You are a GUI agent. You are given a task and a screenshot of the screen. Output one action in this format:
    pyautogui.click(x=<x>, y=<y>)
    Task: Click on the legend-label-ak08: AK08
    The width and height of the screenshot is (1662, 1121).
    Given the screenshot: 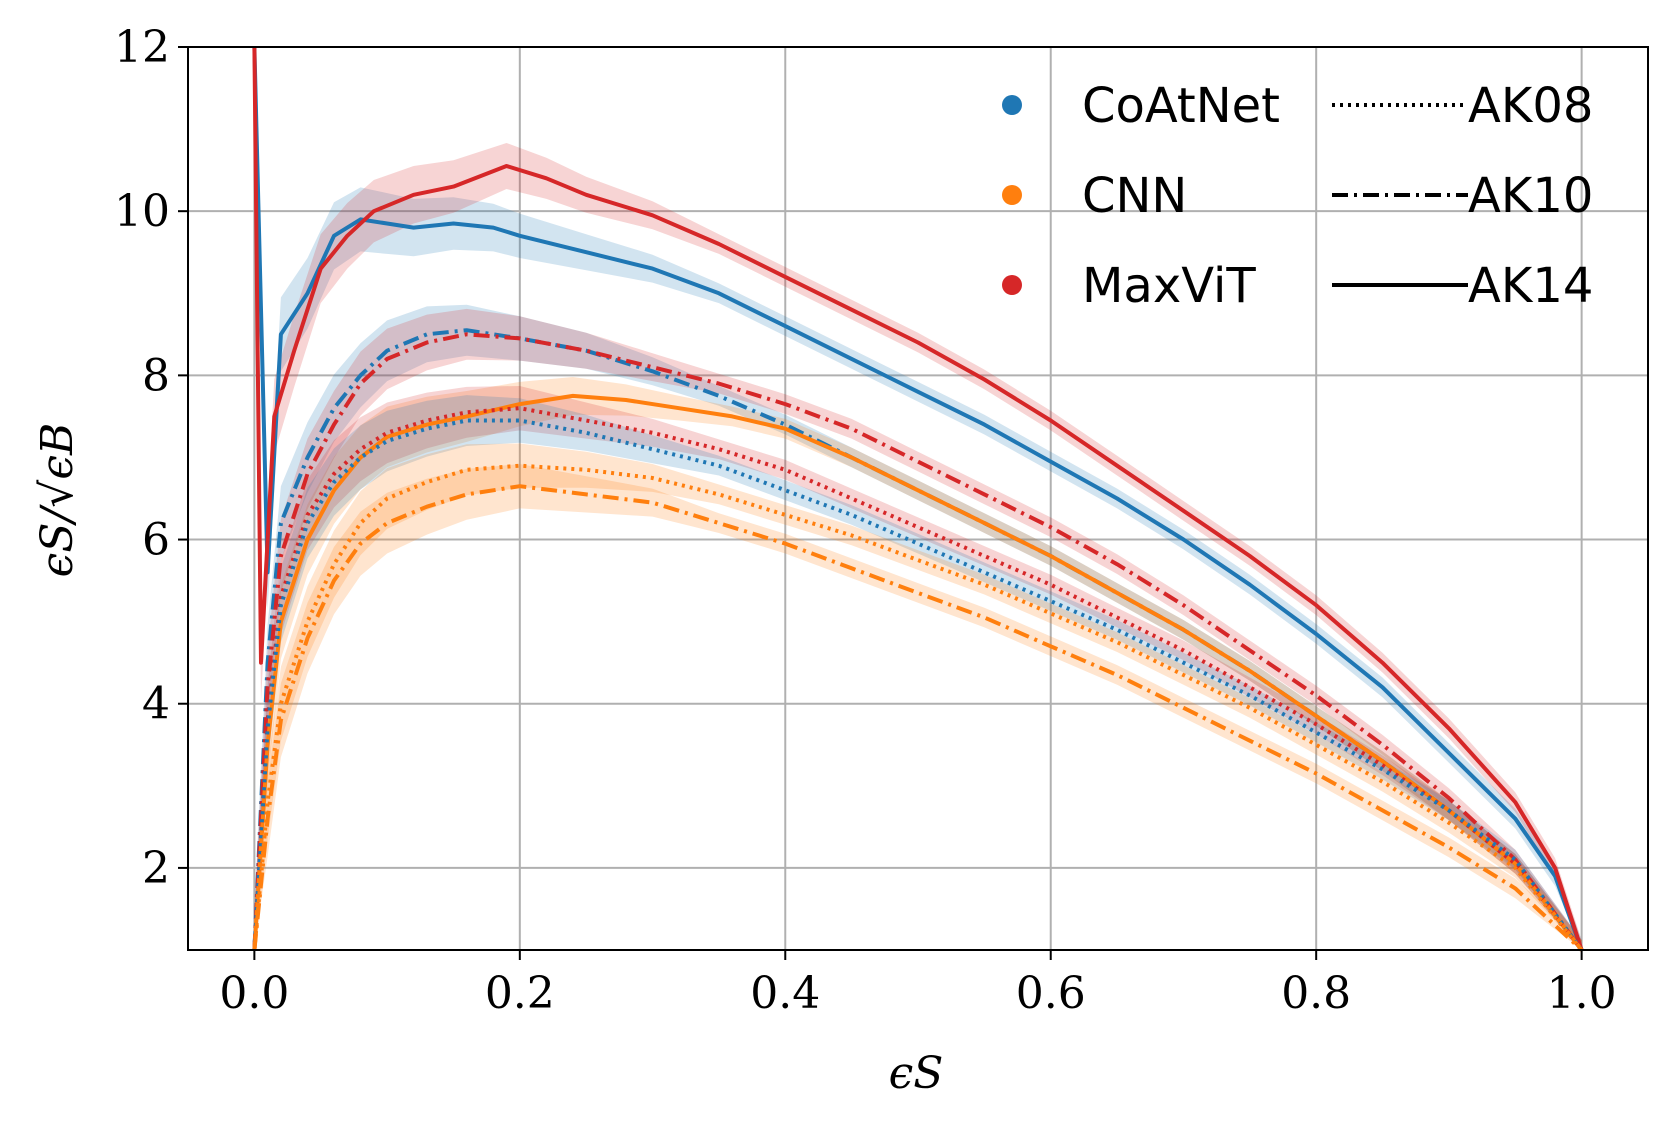 What is the action you would take?
    pyautogui.click(x=1530, y=106)
    